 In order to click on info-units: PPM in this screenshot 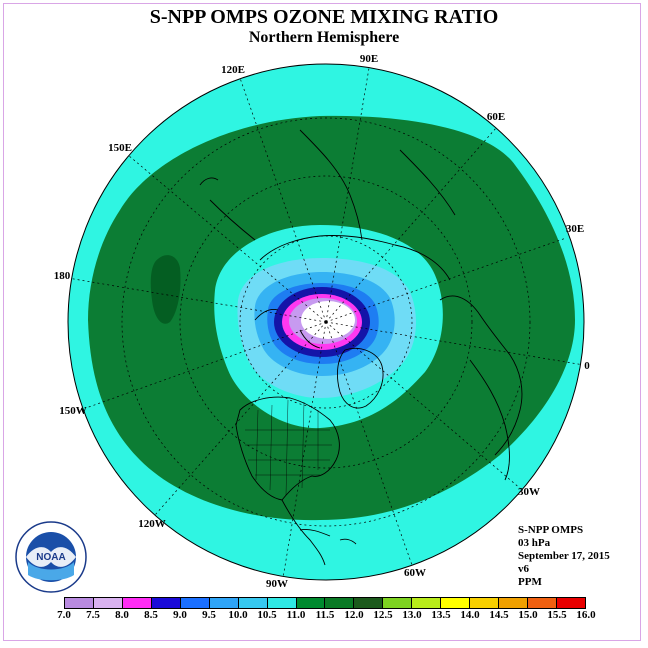, I will do `click(530, 582)`.